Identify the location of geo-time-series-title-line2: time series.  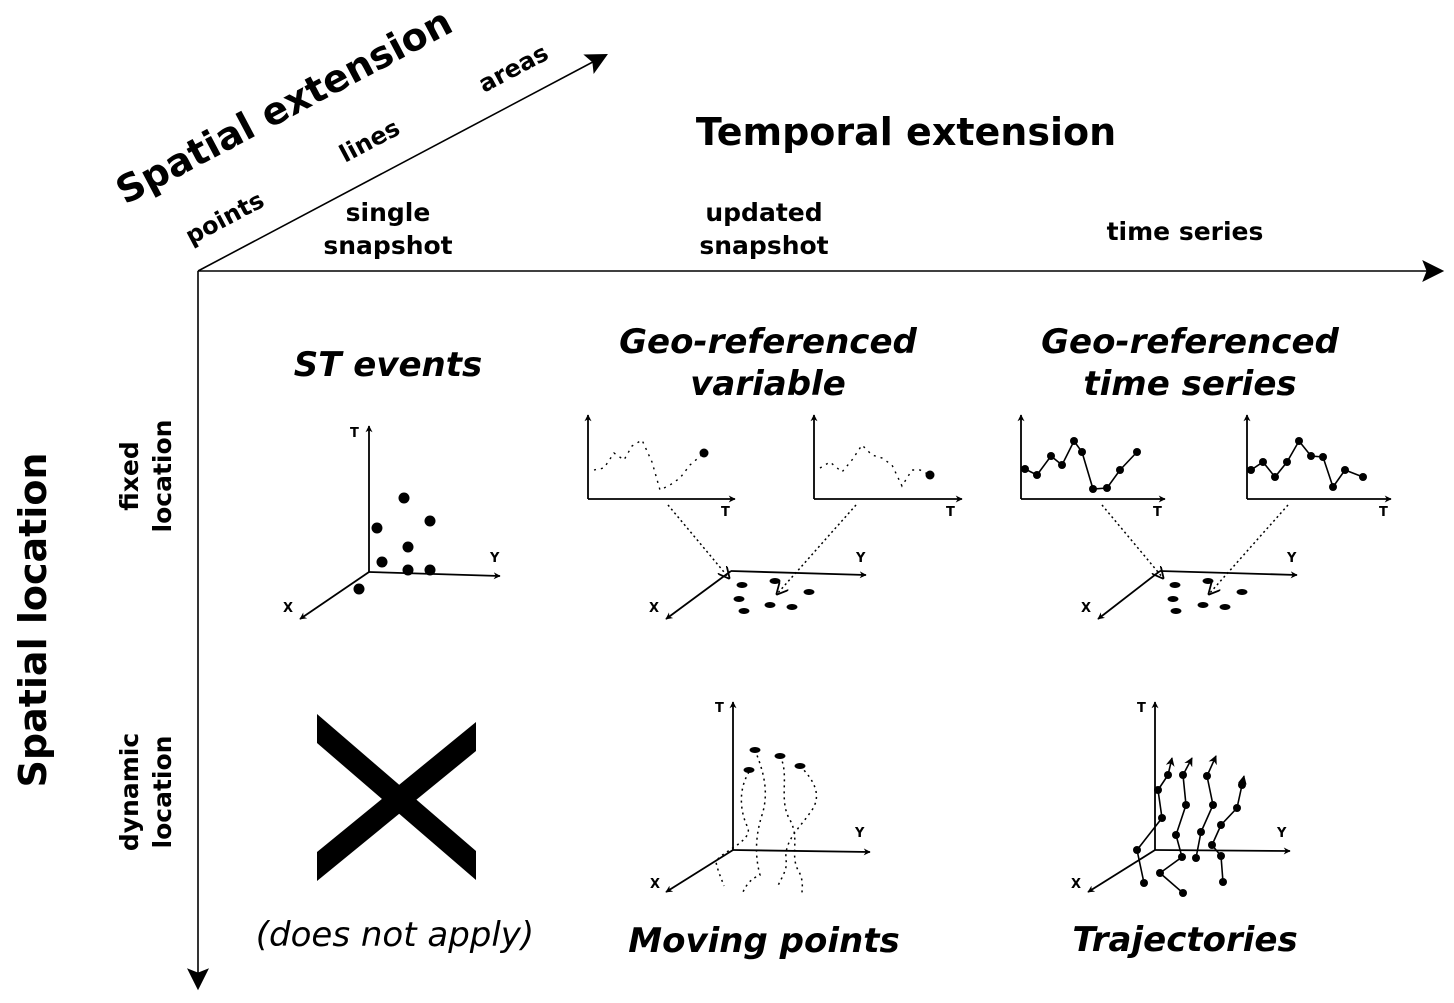
(1189, 384).